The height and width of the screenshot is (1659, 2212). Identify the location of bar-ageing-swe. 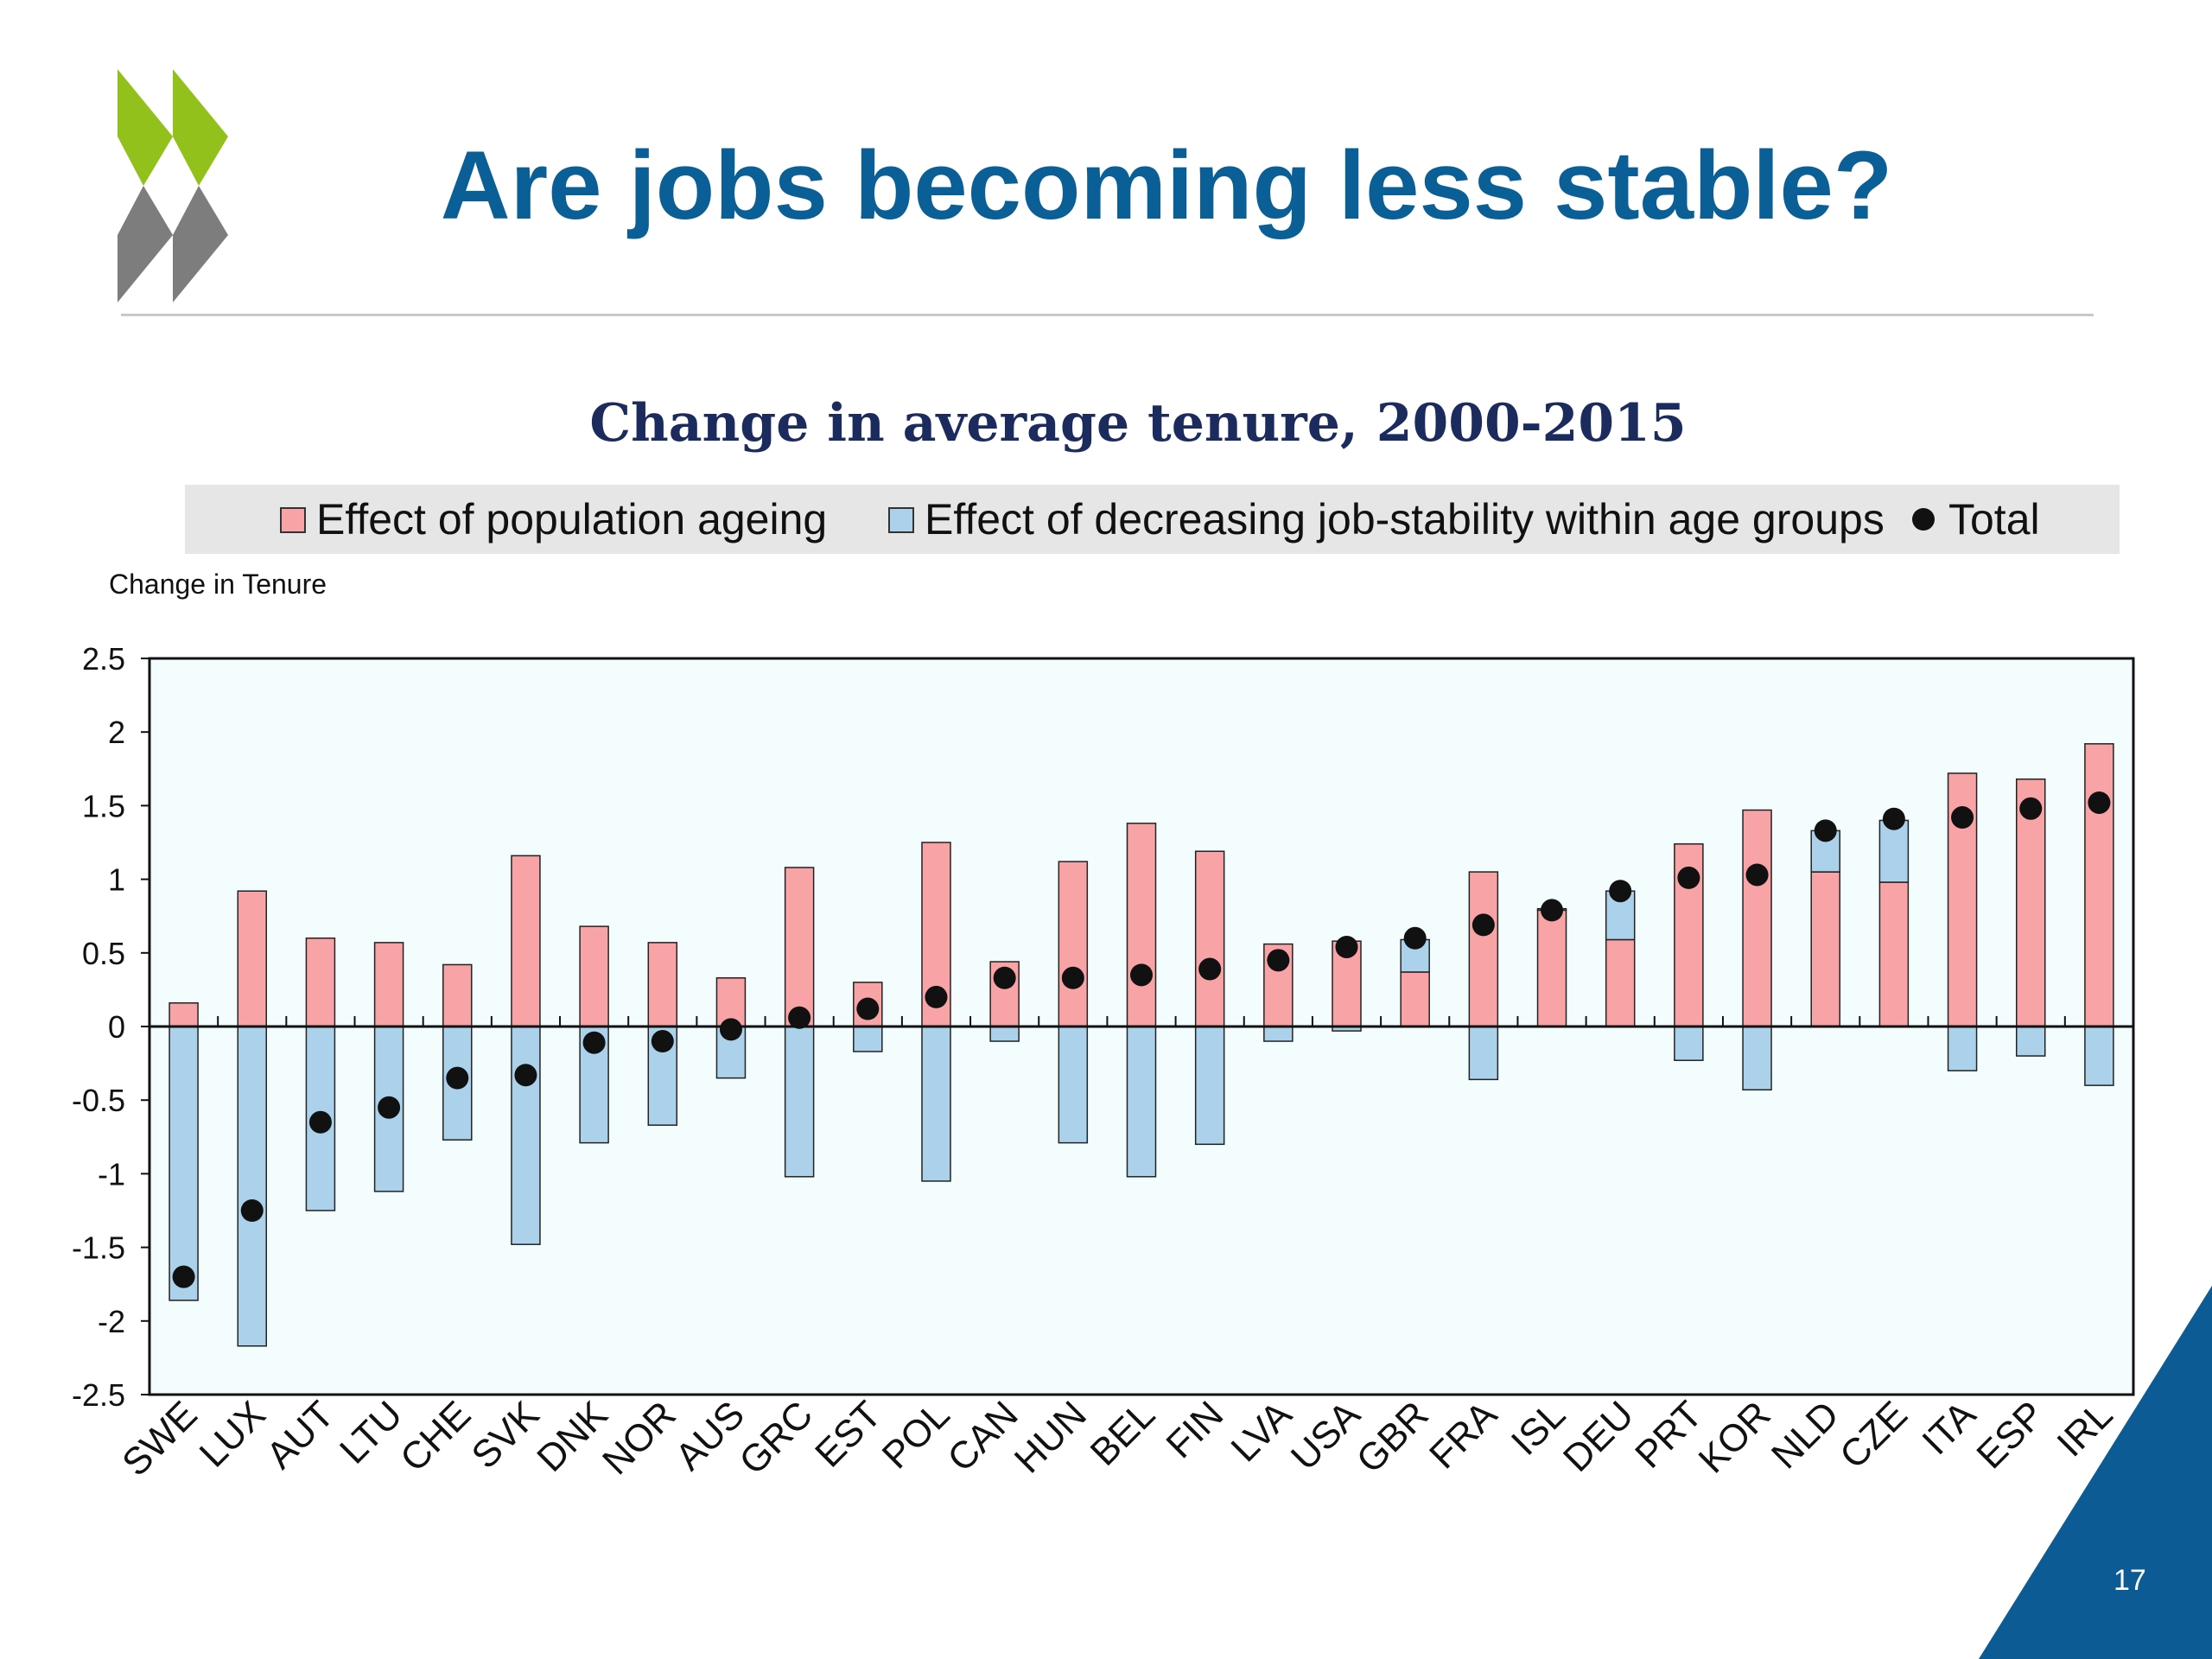
(183, 1014).